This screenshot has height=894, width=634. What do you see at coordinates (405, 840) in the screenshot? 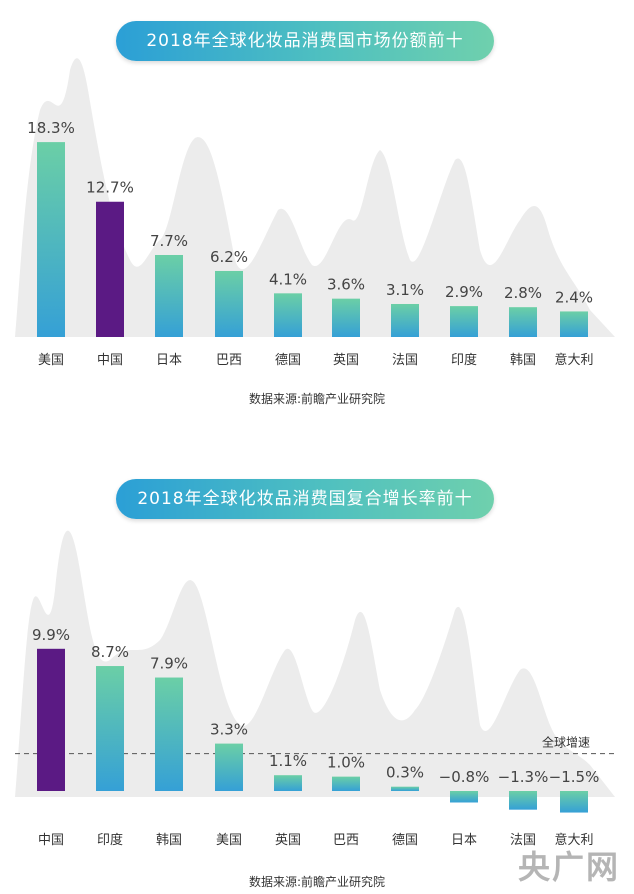
I see `category-label-6: 德国` at bounding box center [405, 840].